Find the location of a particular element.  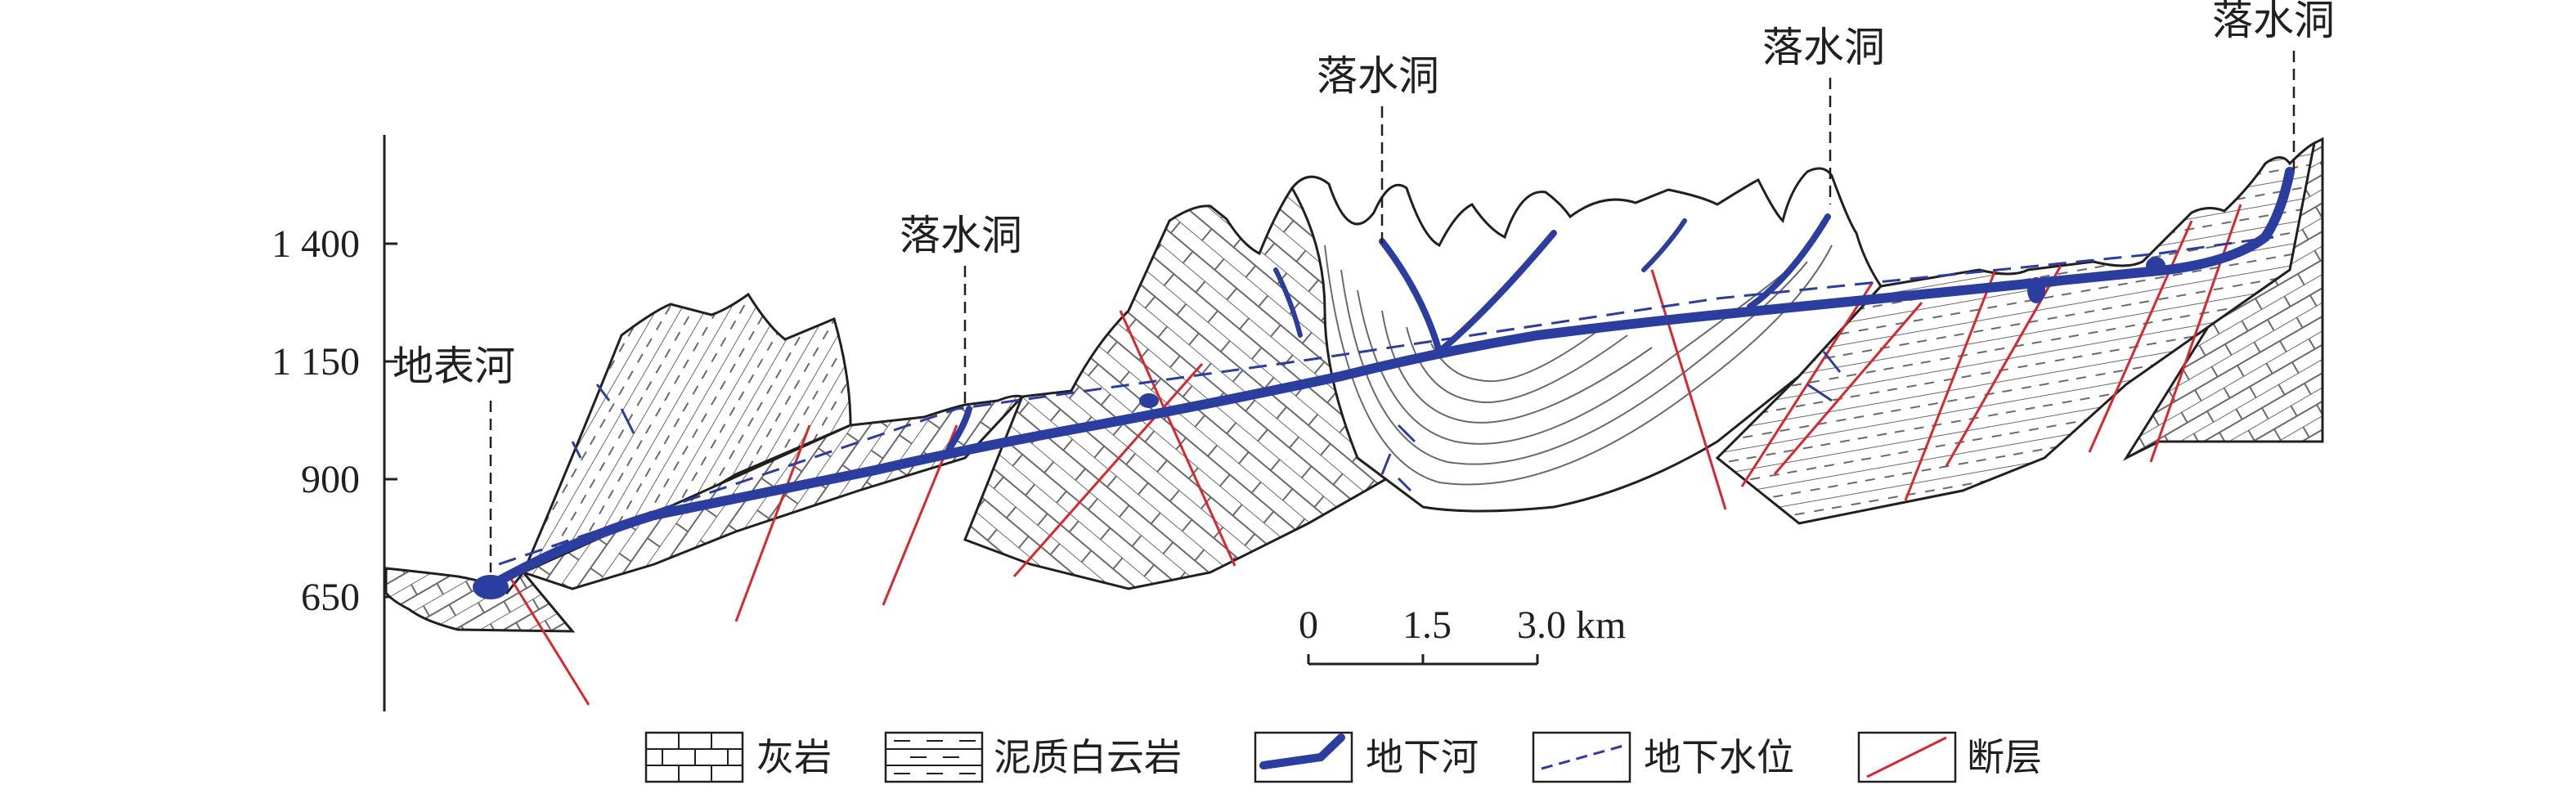

scale-tick-label: 1.5 is located at coordinates (1427, 625).